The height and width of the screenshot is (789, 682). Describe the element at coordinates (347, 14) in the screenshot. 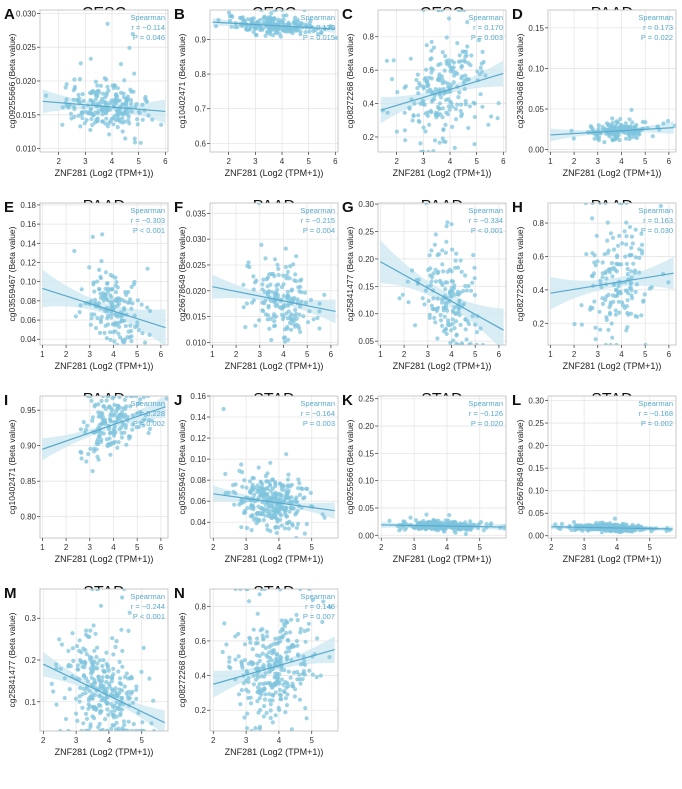

I see `panel-letter: C` at that location.